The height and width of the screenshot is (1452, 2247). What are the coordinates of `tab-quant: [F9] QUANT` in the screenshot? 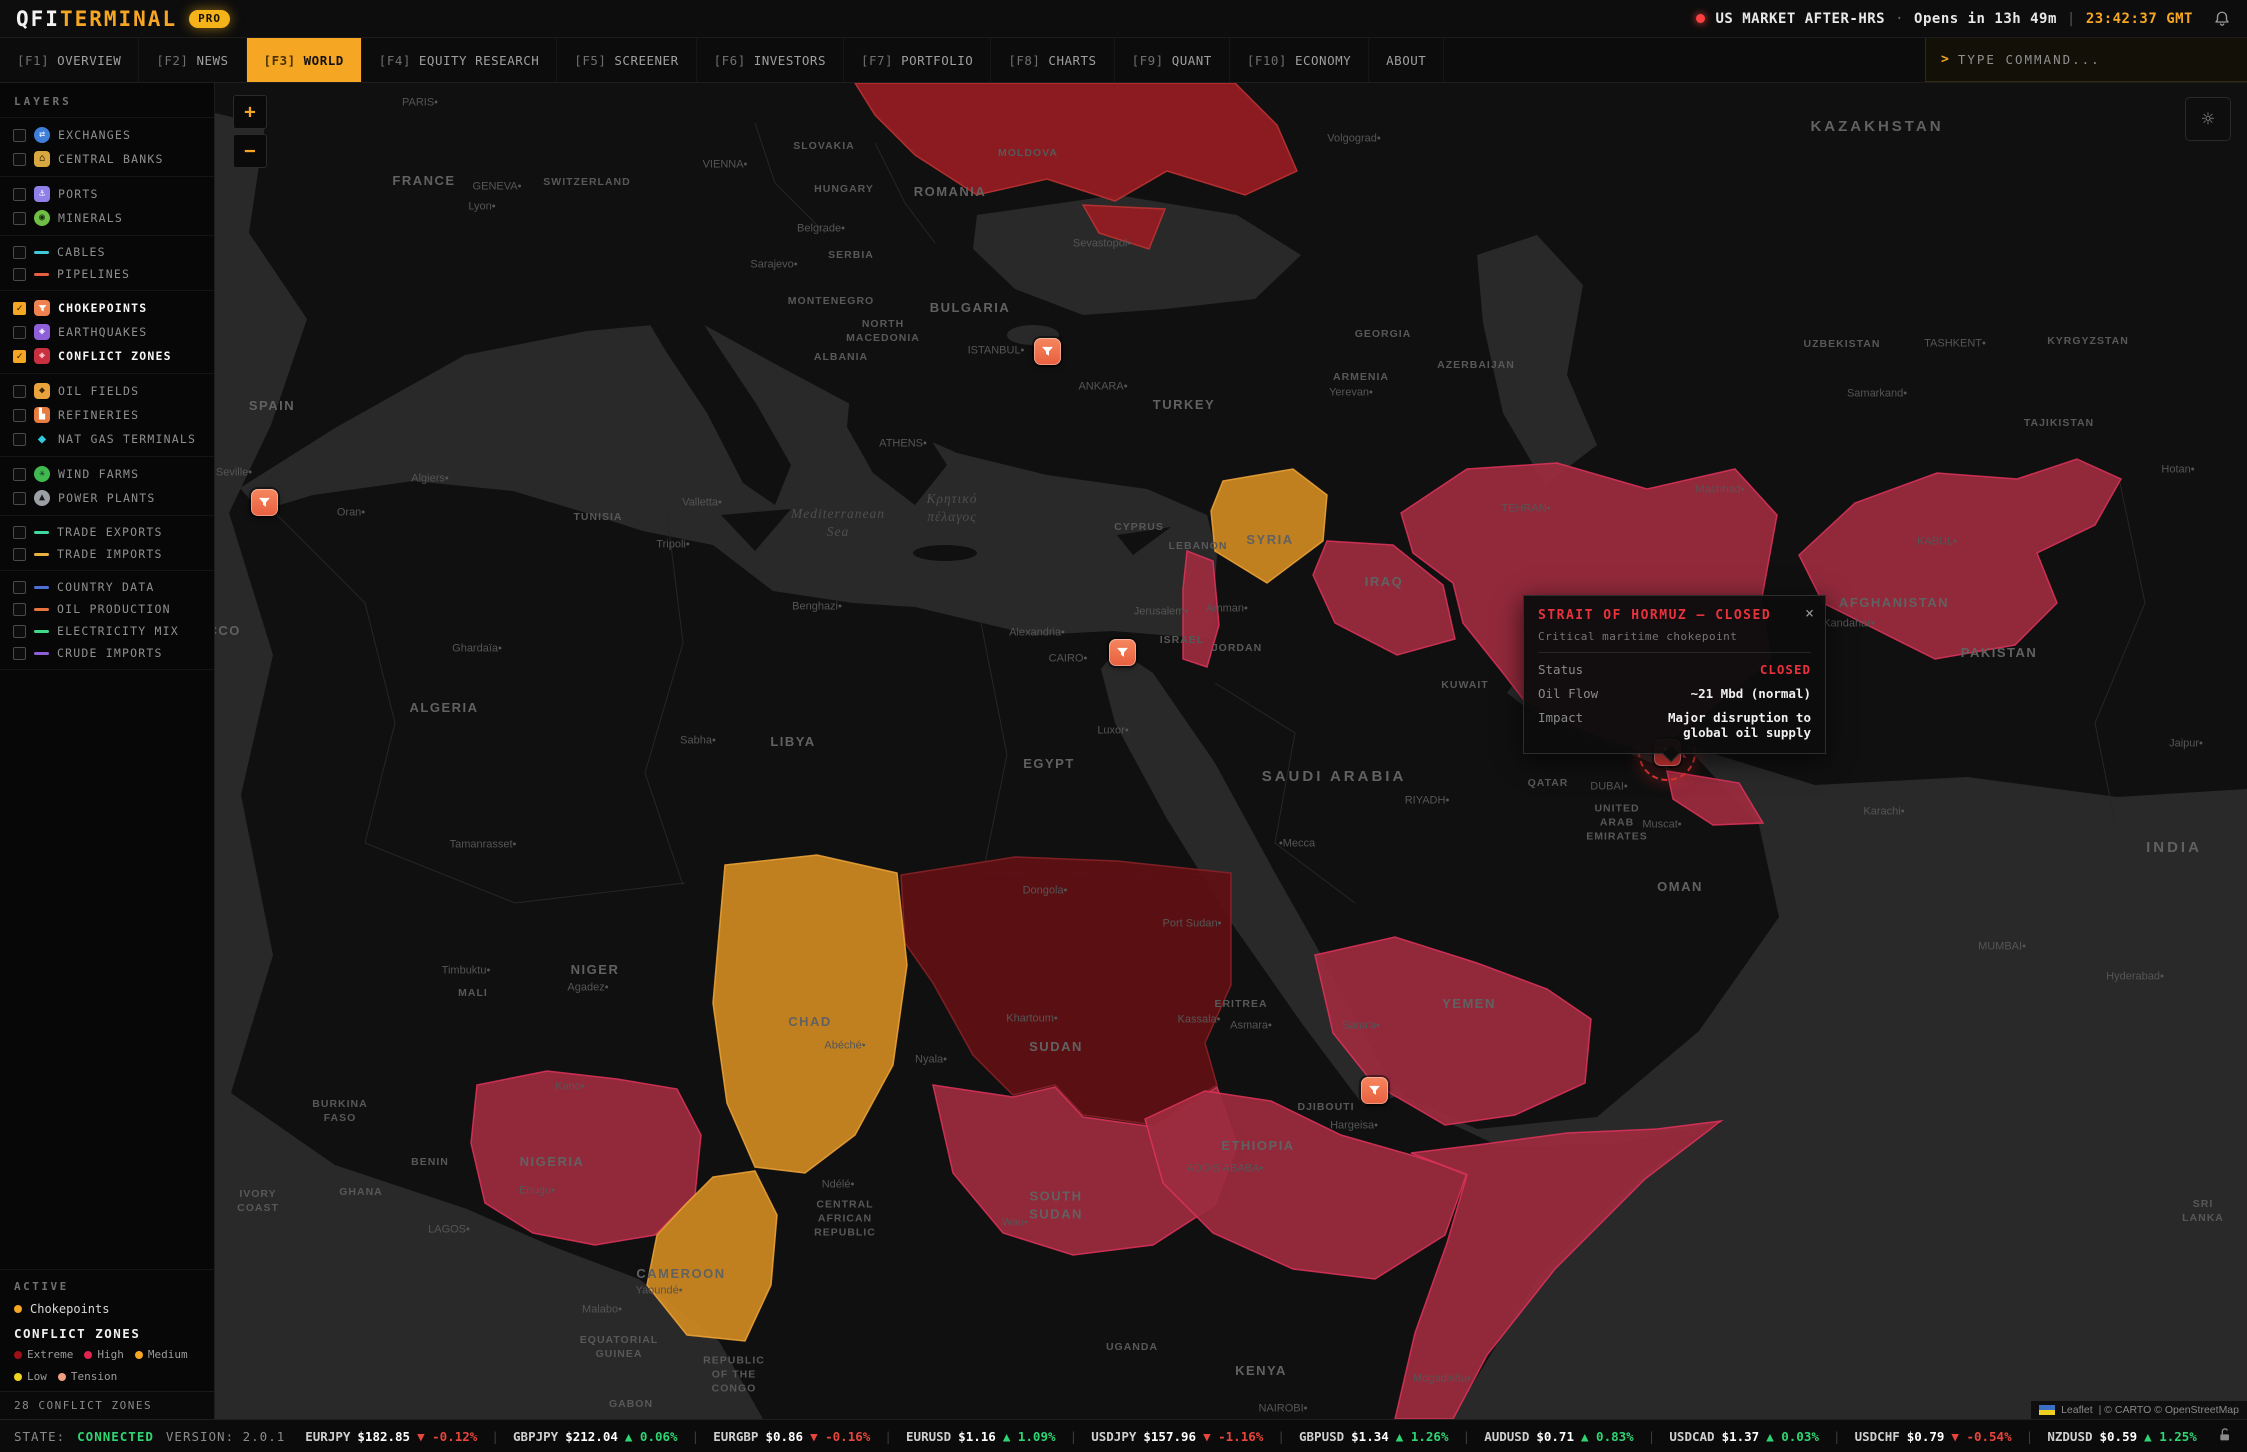 It's located at (1172, 60).